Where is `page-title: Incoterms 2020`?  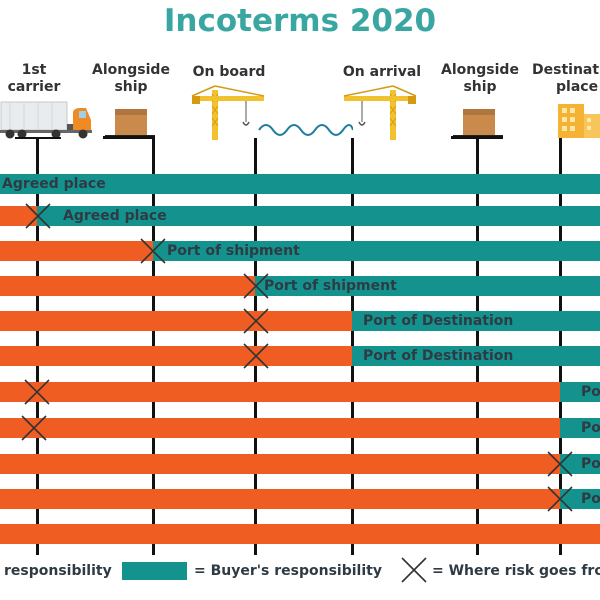 page-title: Incoterms 2020 is located at coordinates (300, 21).